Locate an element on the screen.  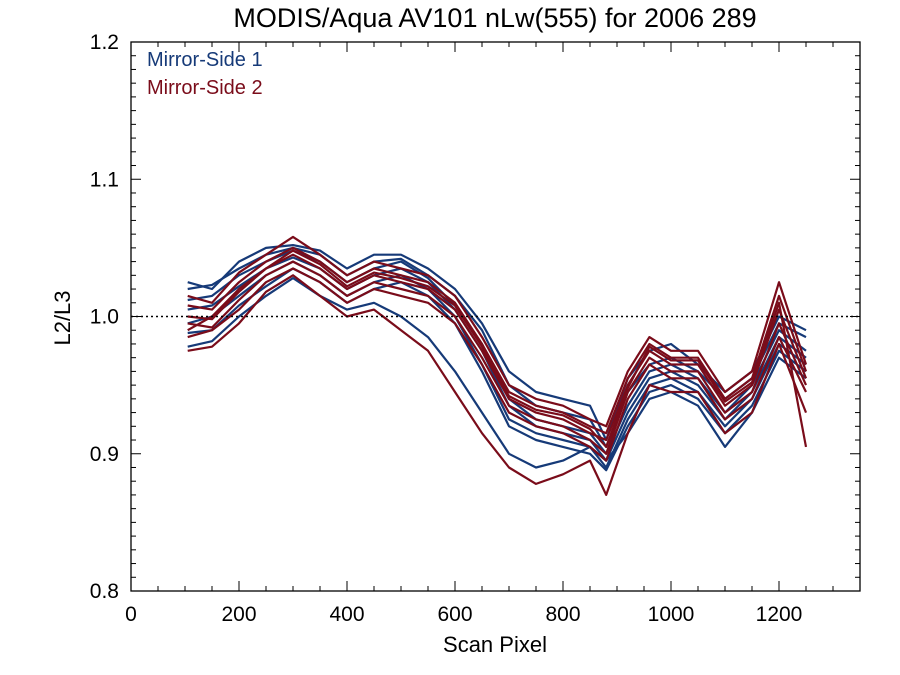
y-tick-label: 1.0 is located at coordinates (104, 317).